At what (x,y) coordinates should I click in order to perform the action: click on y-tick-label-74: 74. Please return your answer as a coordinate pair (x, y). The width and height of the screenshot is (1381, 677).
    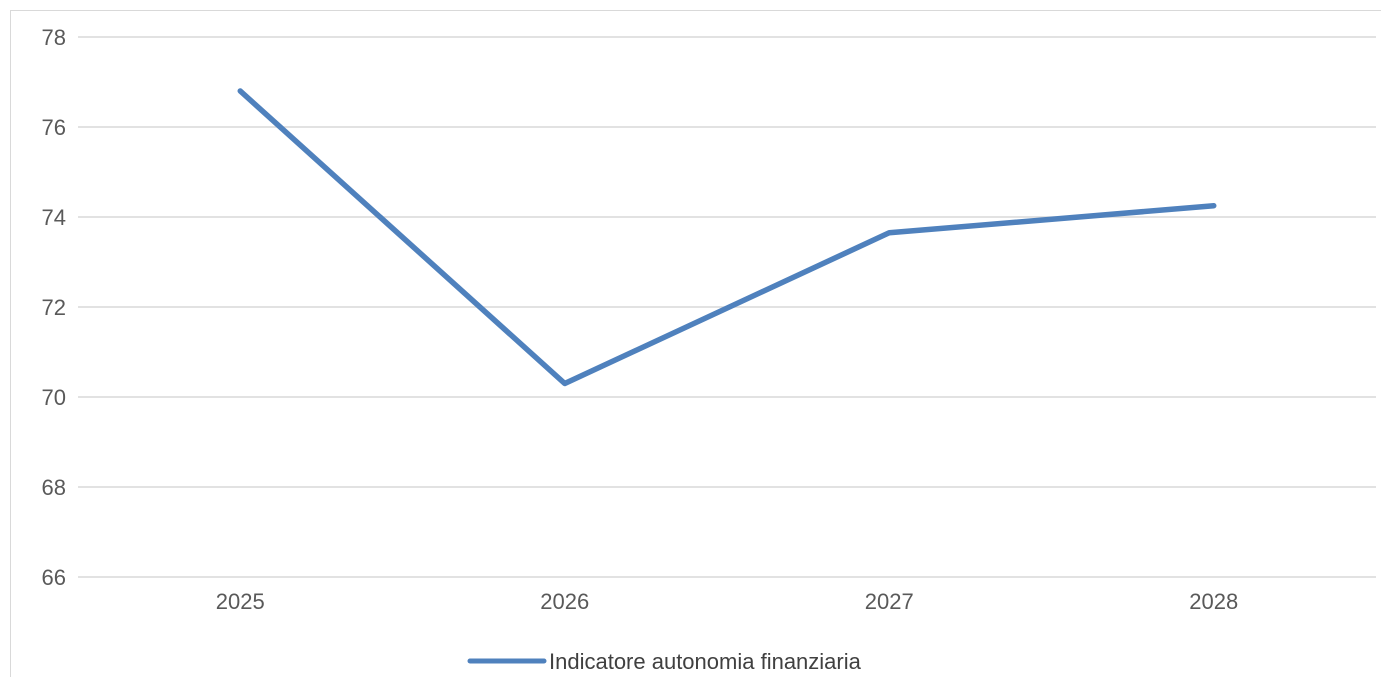
    Looking at the image, I should click on (54, 217).